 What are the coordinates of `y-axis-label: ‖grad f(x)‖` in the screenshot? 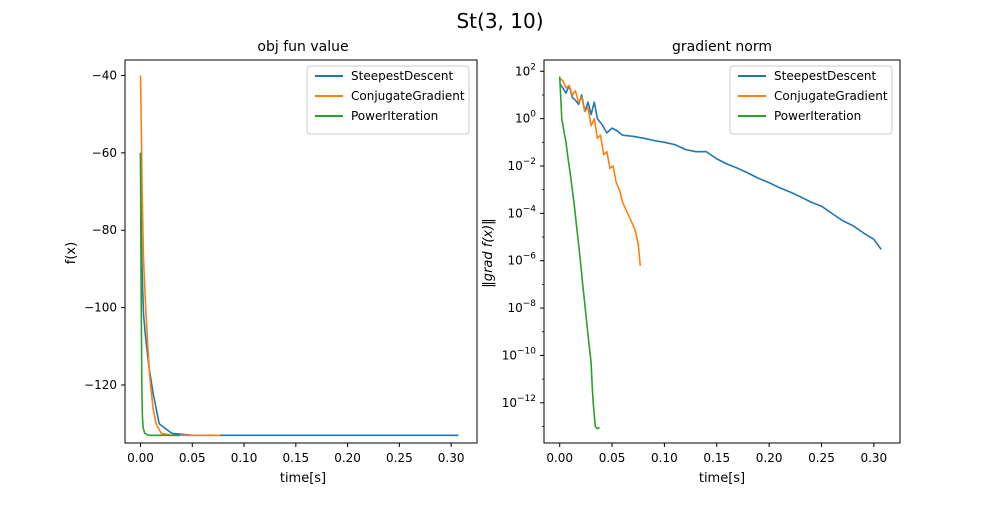 It's located at (488, 252).